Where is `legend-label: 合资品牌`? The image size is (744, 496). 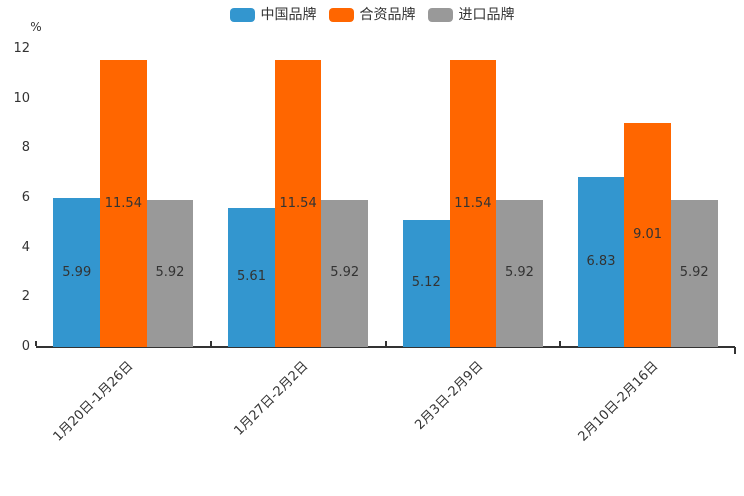 legend-label: 合资品牌 is located at coordinates (387, 15).